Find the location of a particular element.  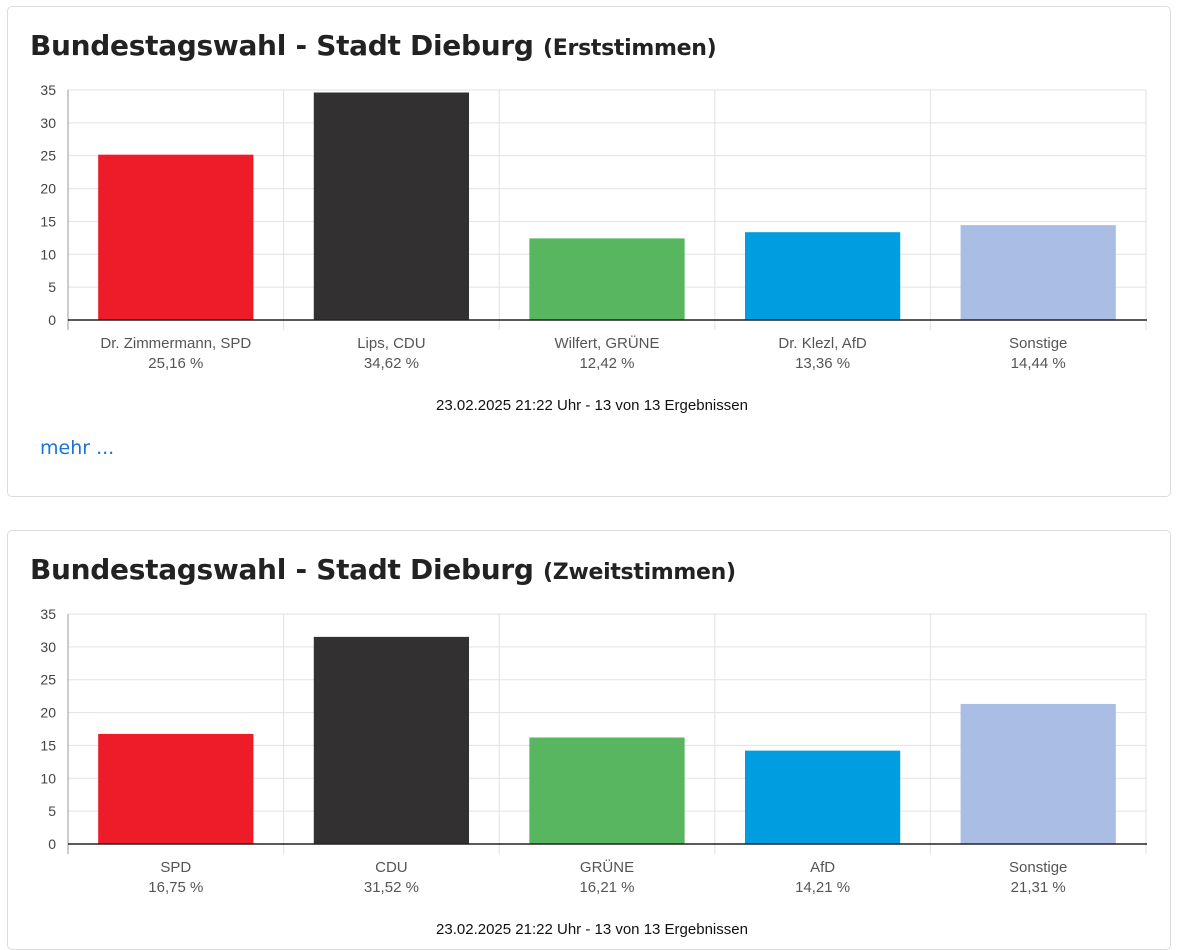

title-sub: (Erststimmen) is located at coordinates (630, 48).